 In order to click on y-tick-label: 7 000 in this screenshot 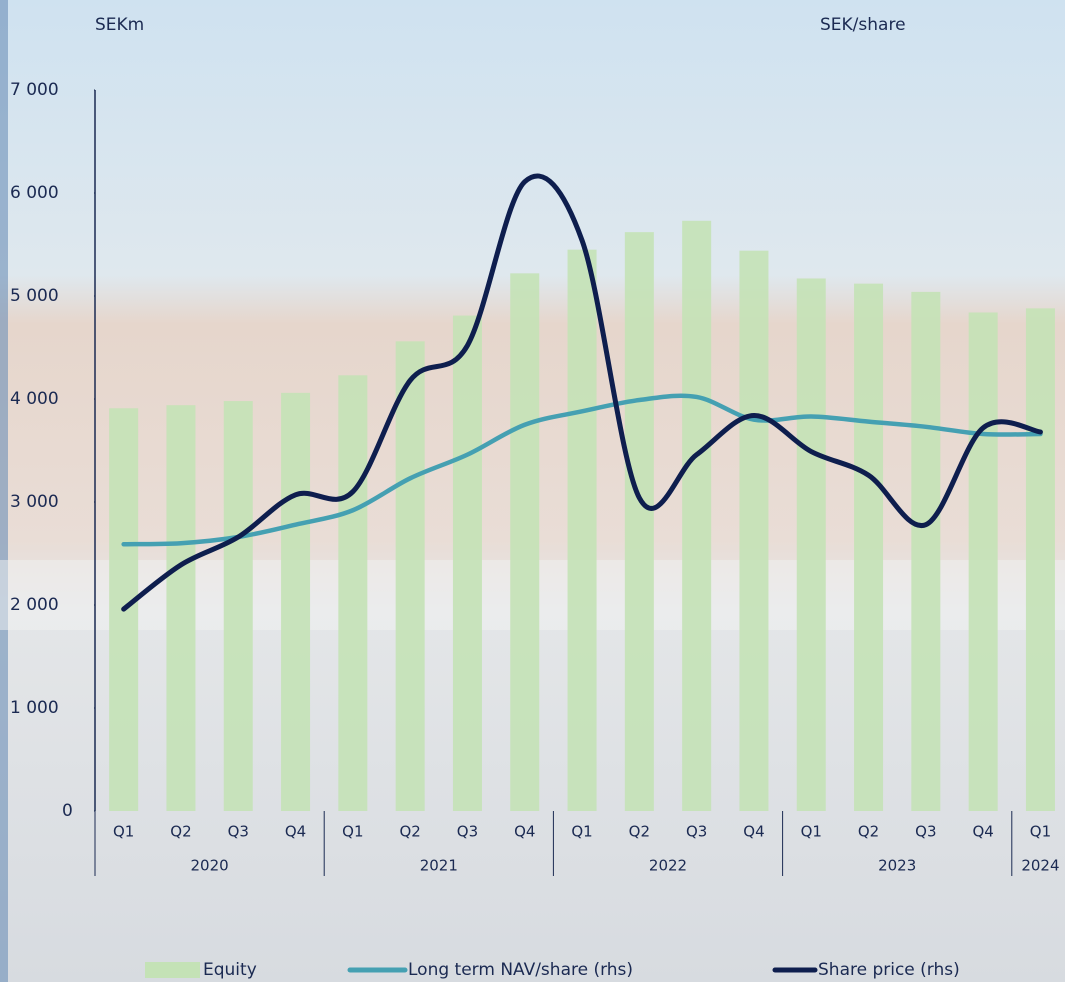, I will do `click(34, 90)`.